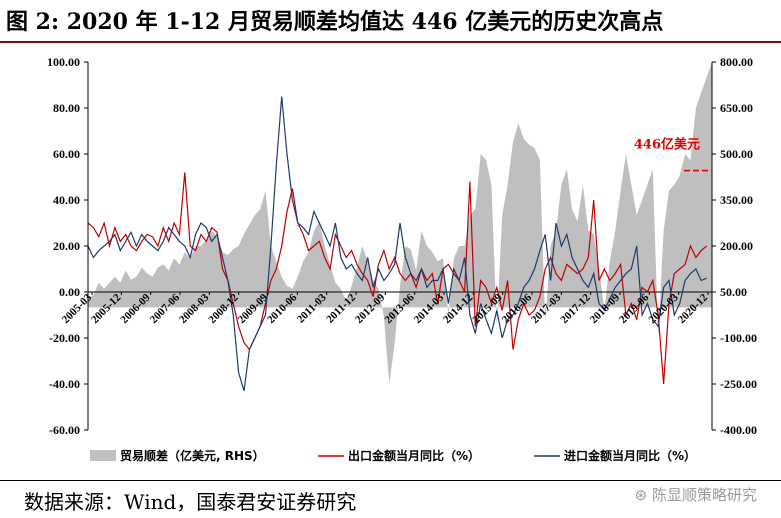  Describe the element at coordinates (736, 200) in the screenshot. I see `right-tick-label: 350.00` at that location.